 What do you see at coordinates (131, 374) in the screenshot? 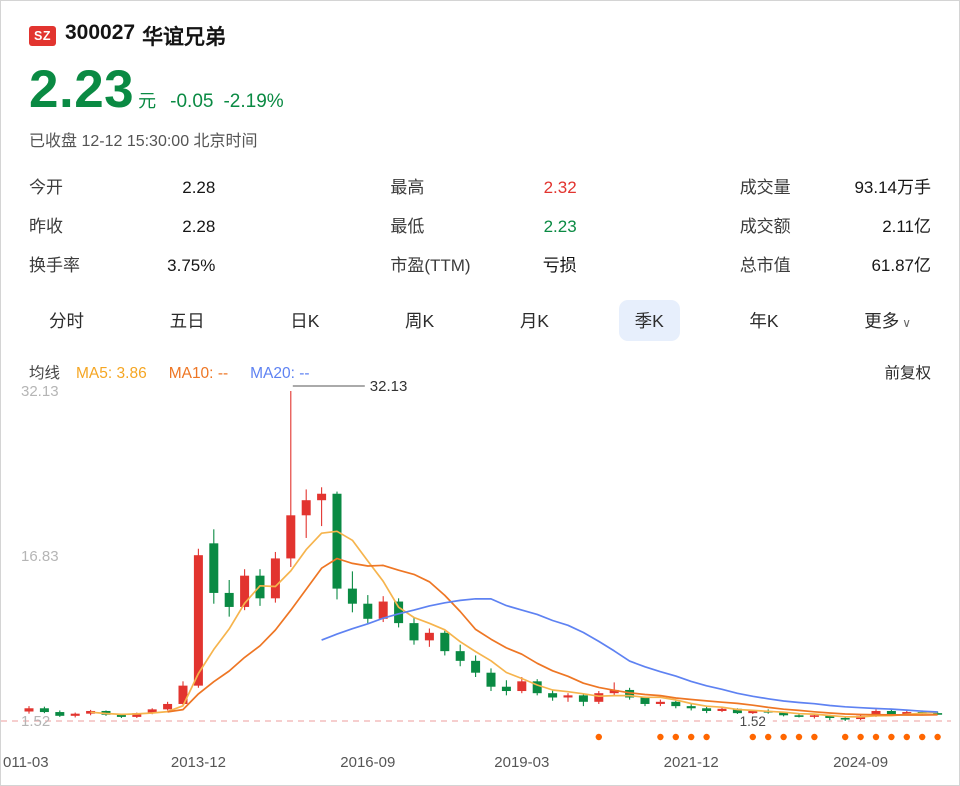
I see `ma5-value: 3.86` at bounding box center [131, 374].